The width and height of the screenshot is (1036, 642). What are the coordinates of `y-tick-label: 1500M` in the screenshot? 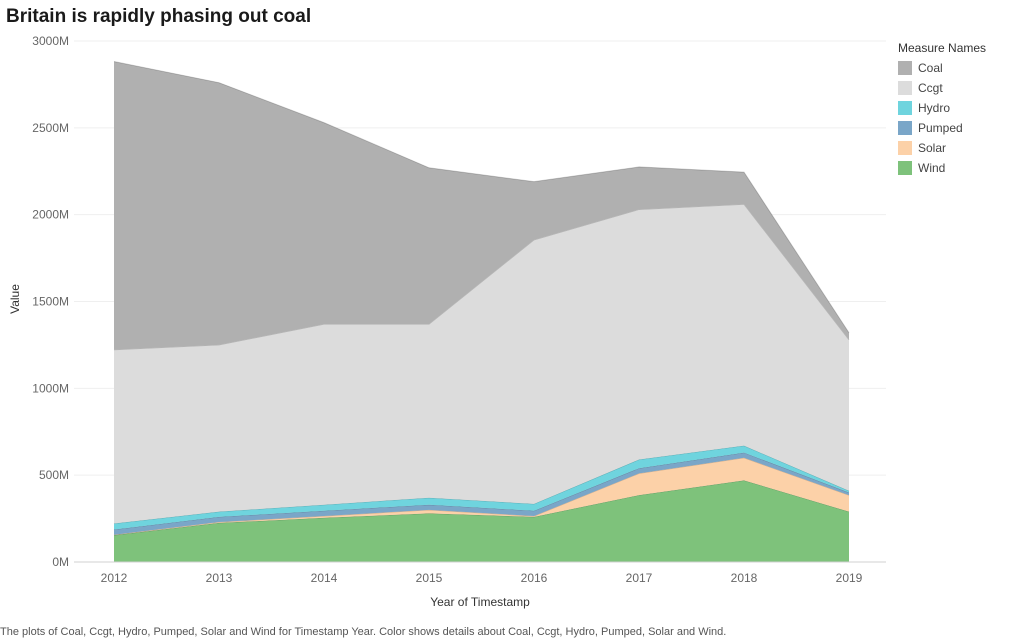 It's located at (50, 302).